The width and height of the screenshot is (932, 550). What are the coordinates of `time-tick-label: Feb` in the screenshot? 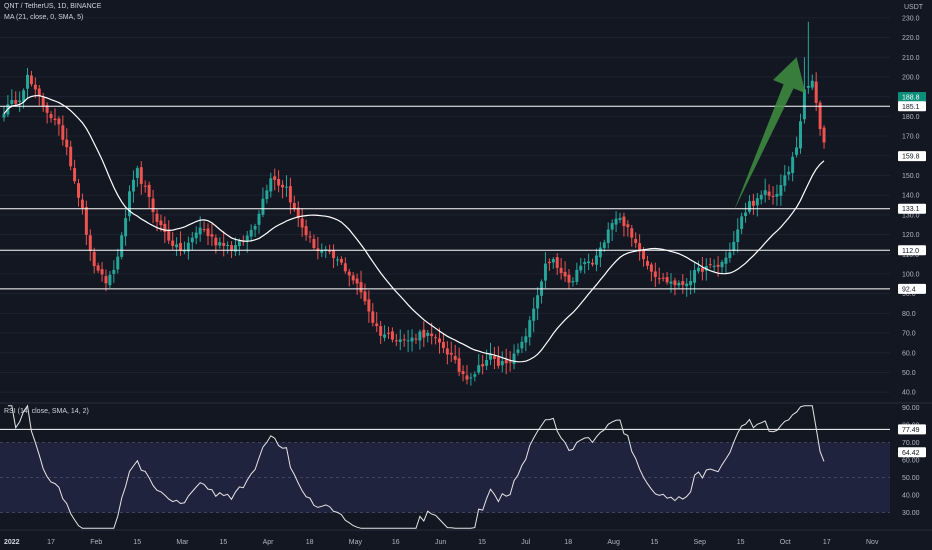 It's located at (96, 542).